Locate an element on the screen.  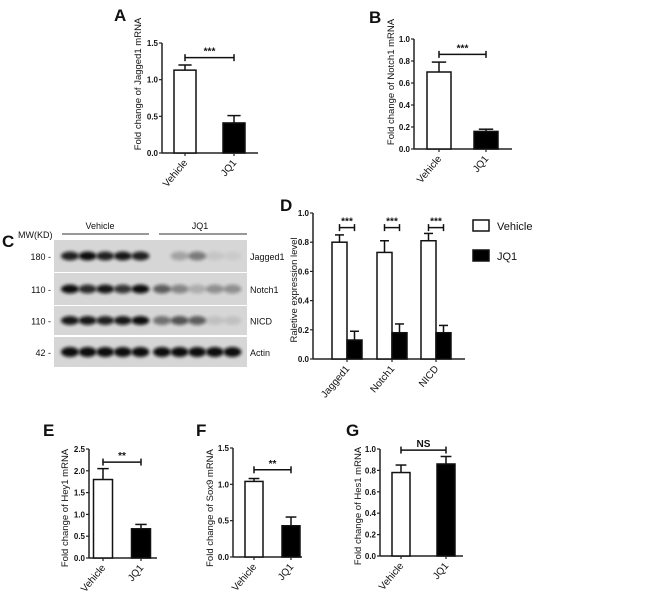
panel-label-e: E is located at coordinates (48, 430).